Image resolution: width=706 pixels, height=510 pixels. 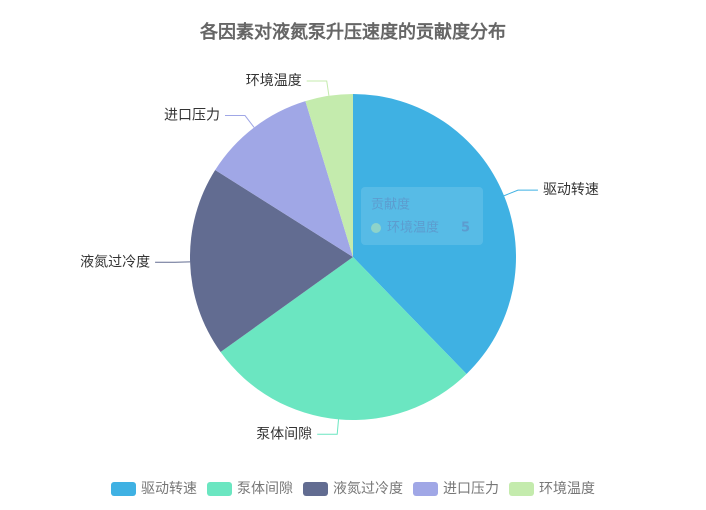 I want to click on slice-label: 环境温度, so click(x=274, y=81).